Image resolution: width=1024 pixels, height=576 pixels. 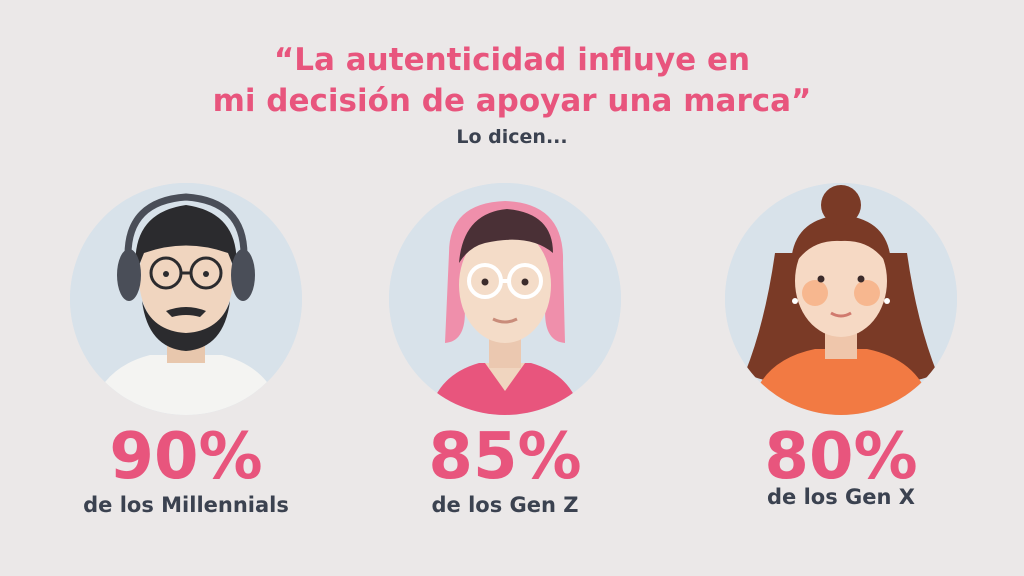 What do you see at coordinates (505, 505) in the screenshot?
I see `stat-label: de los Gen Z` at bounding box center [505, 505].